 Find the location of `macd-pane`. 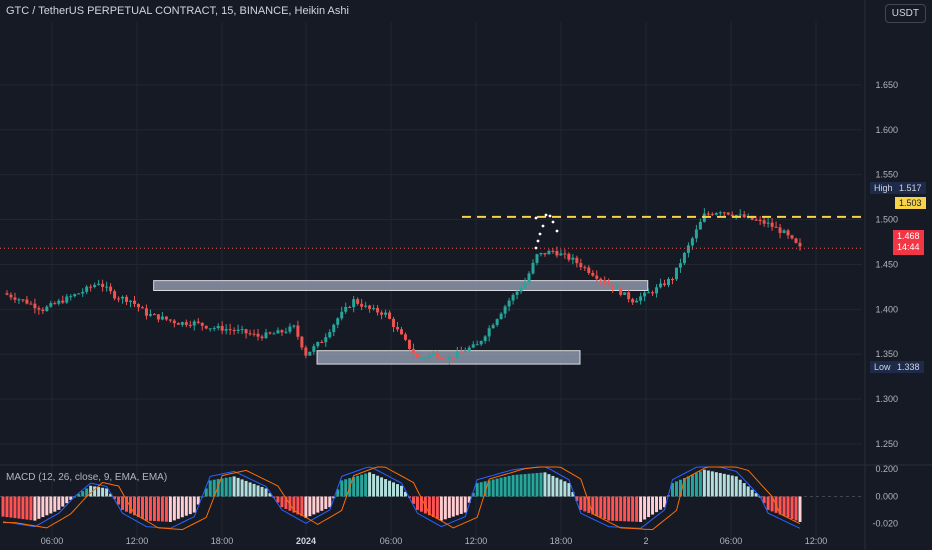

macd-pane is located at coordinates (431, 498).